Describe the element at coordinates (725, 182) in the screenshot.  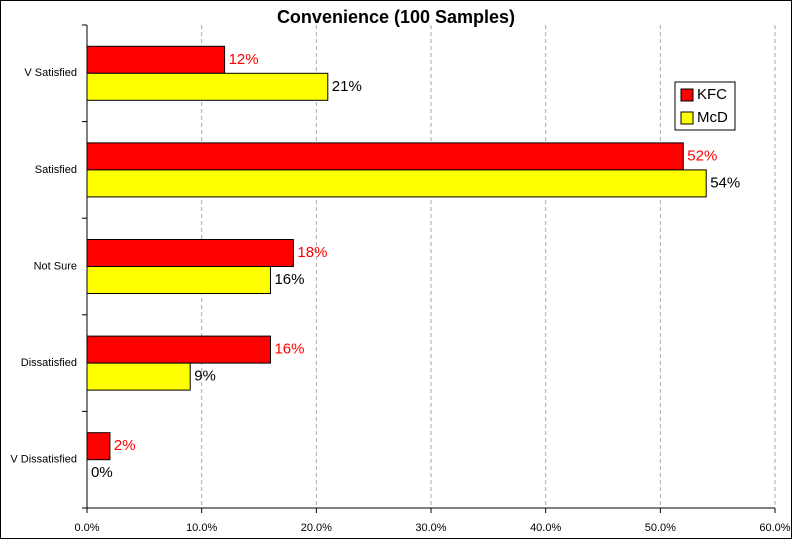
I see `data-label: 54%` at that location.